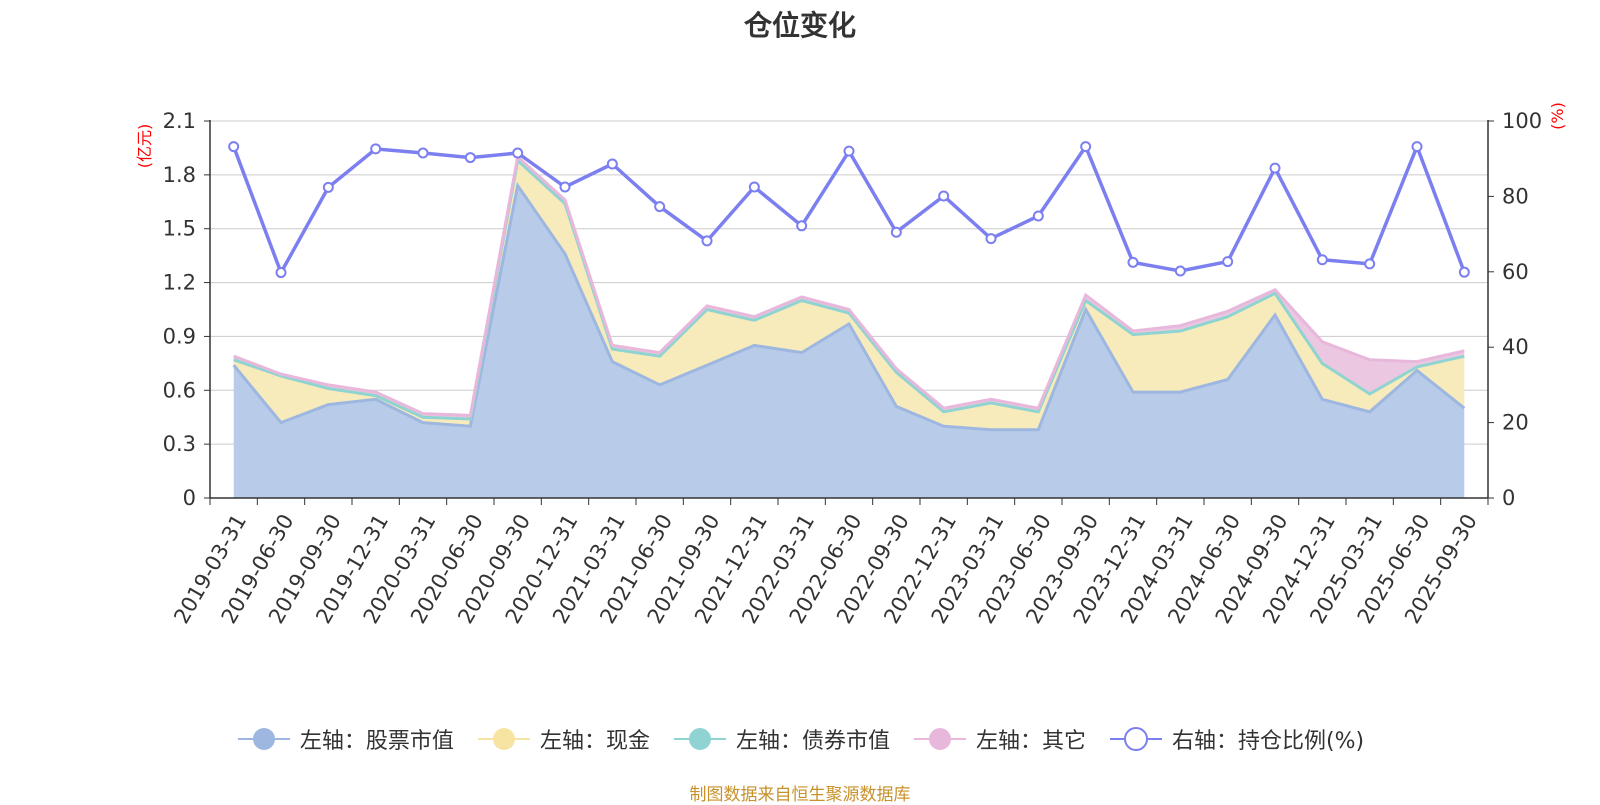  What do you see at coordinates (179, 229) in the screenshot?
I see `left-tick-label: 1.5` at bounding box center [179, 229].